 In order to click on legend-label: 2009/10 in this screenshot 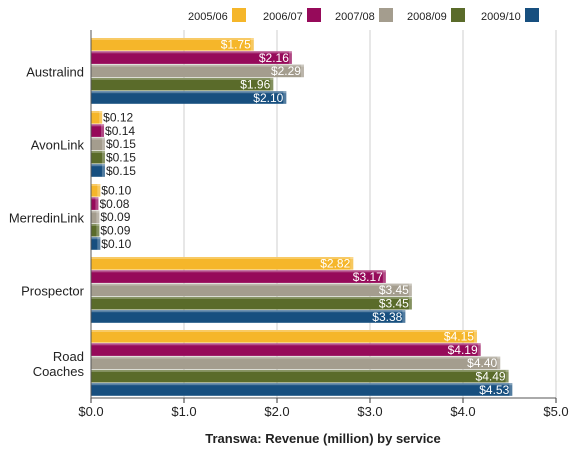, I will do `click(501, 17)`.